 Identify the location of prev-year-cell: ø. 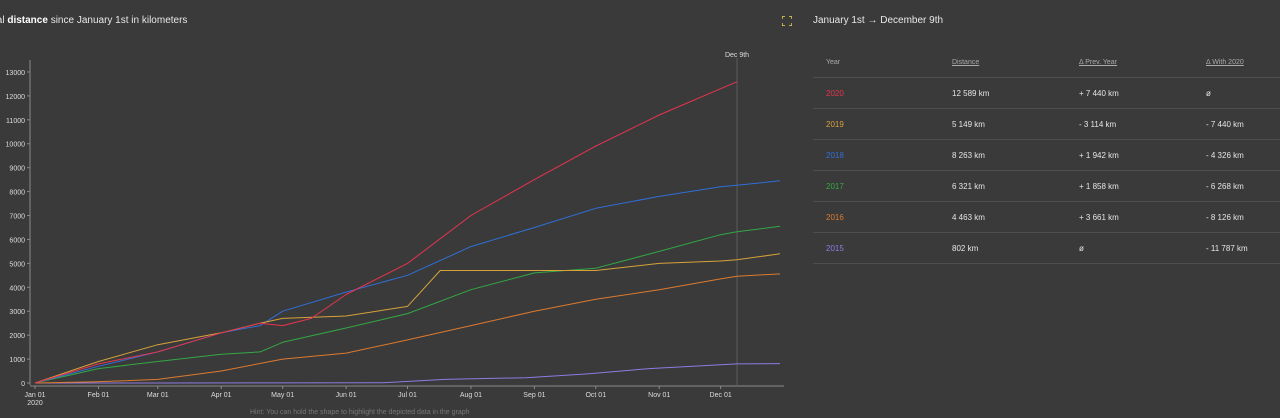
(1141, 248).